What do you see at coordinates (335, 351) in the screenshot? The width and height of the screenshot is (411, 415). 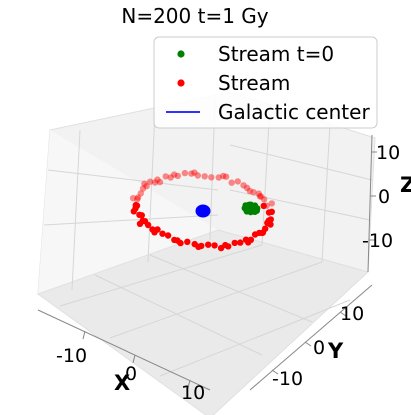 I see `y-axis-label: Y` at bounding box center [335, 351].